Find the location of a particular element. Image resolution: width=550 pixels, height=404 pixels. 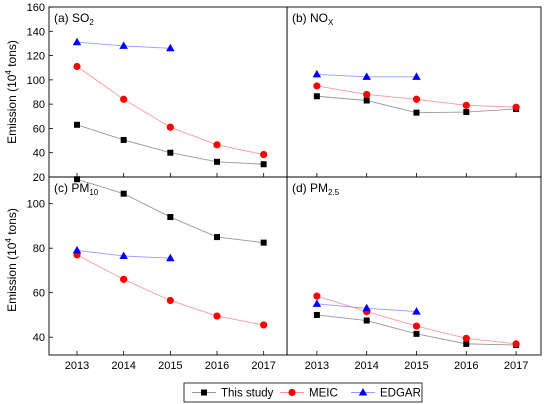

panel-label: (b) NOX is located at coordinates (313, 19).